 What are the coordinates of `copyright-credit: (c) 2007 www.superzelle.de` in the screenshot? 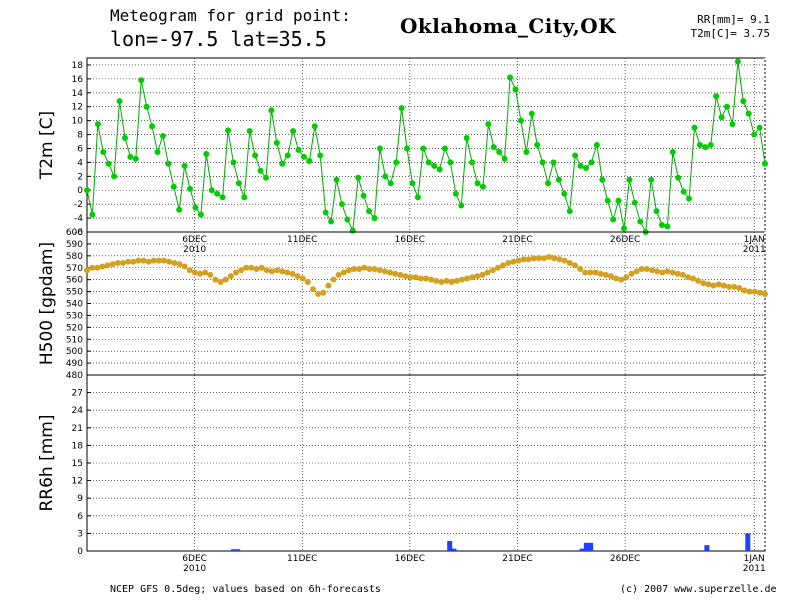 It's located at (698, 589).